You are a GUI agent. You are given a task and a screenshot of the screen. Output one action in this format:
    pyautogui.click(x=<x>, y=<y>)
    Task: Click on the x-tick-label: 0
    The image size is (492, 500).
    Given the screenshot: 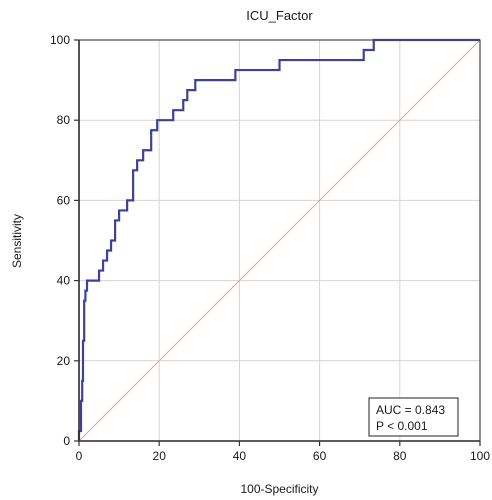 What is the action you would take?
    pyautogui.click(x=79, y=456)
    